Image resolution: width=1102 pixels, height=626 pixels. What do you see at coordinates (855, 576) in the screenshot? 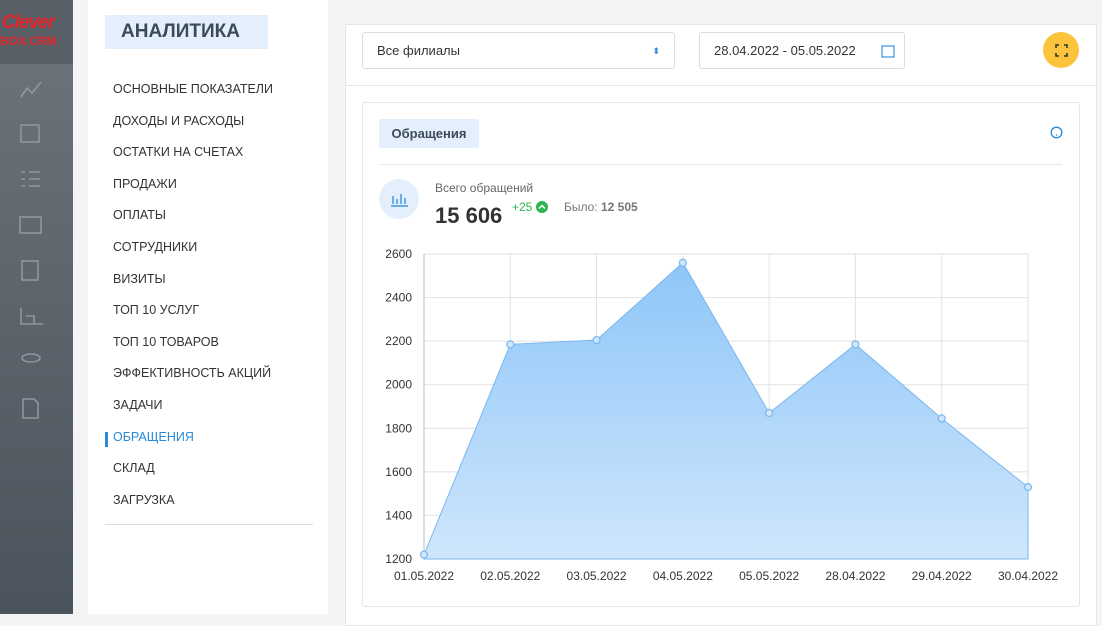
I see `x-tick-label: 28.04.2022` at bounding box center [855, 576].